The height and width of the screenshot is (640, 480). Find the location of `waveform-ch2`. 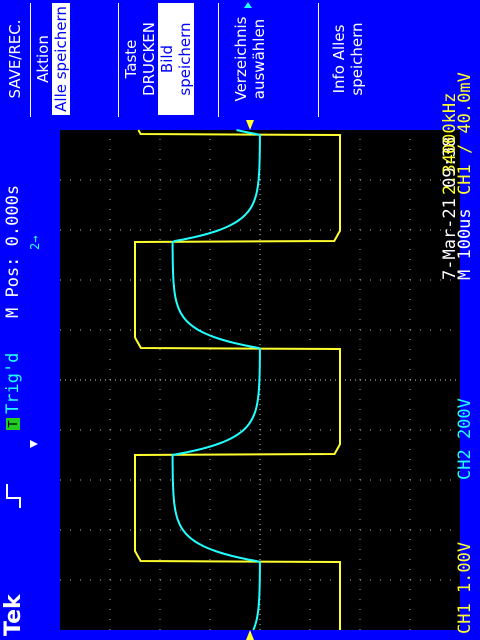

waveform-ch2 is located at coordinates (216, 380).